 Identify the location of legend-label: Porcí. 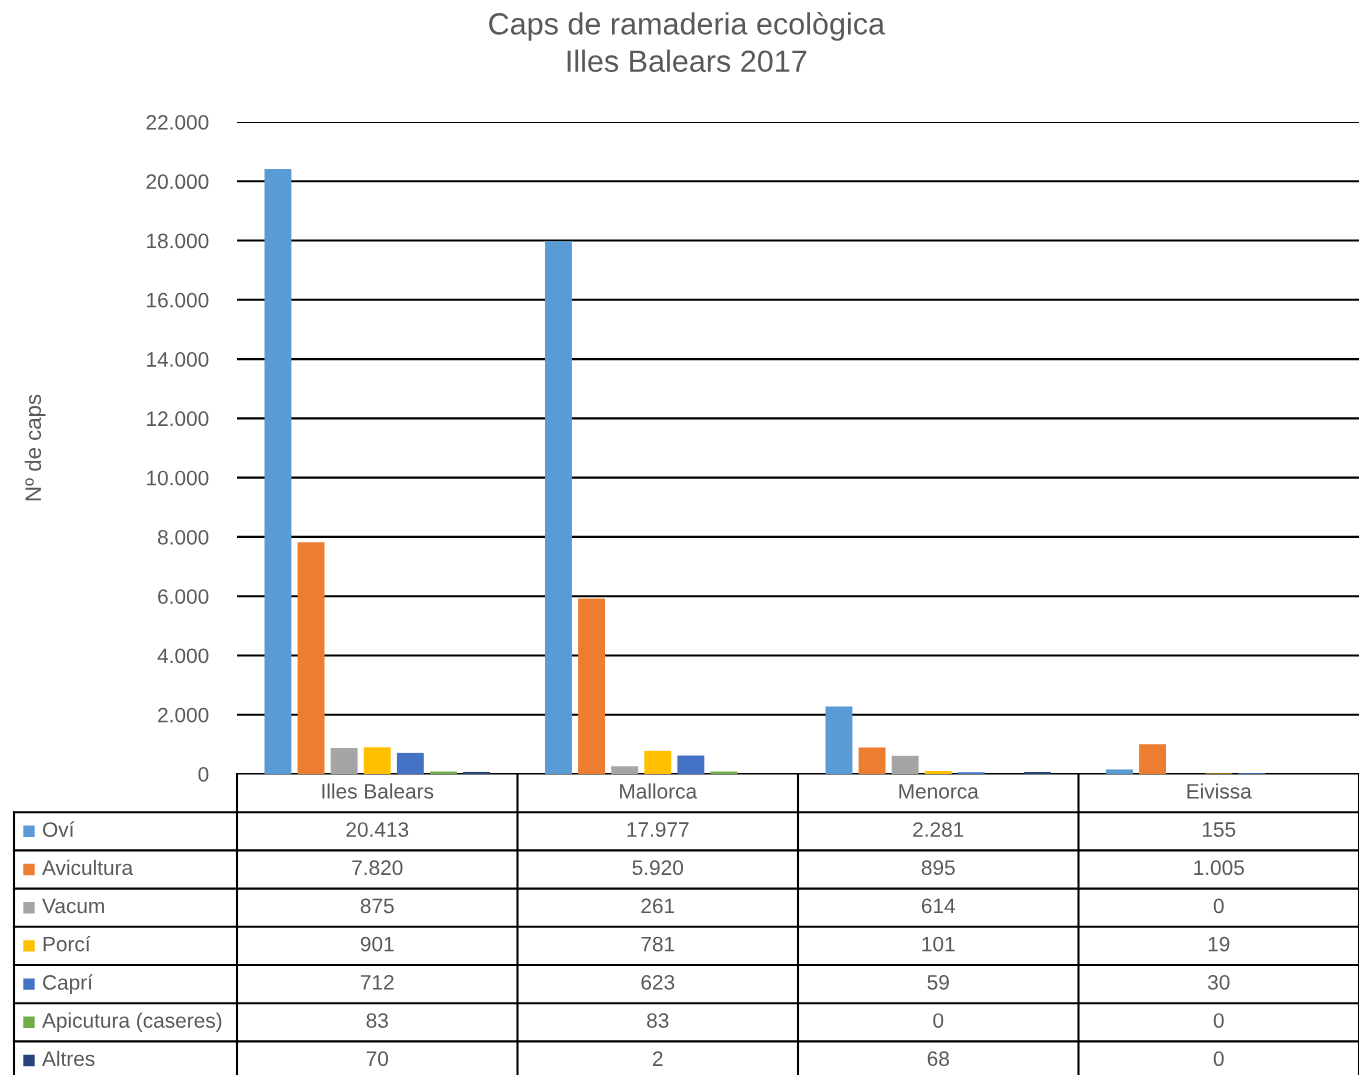
(67, 943).